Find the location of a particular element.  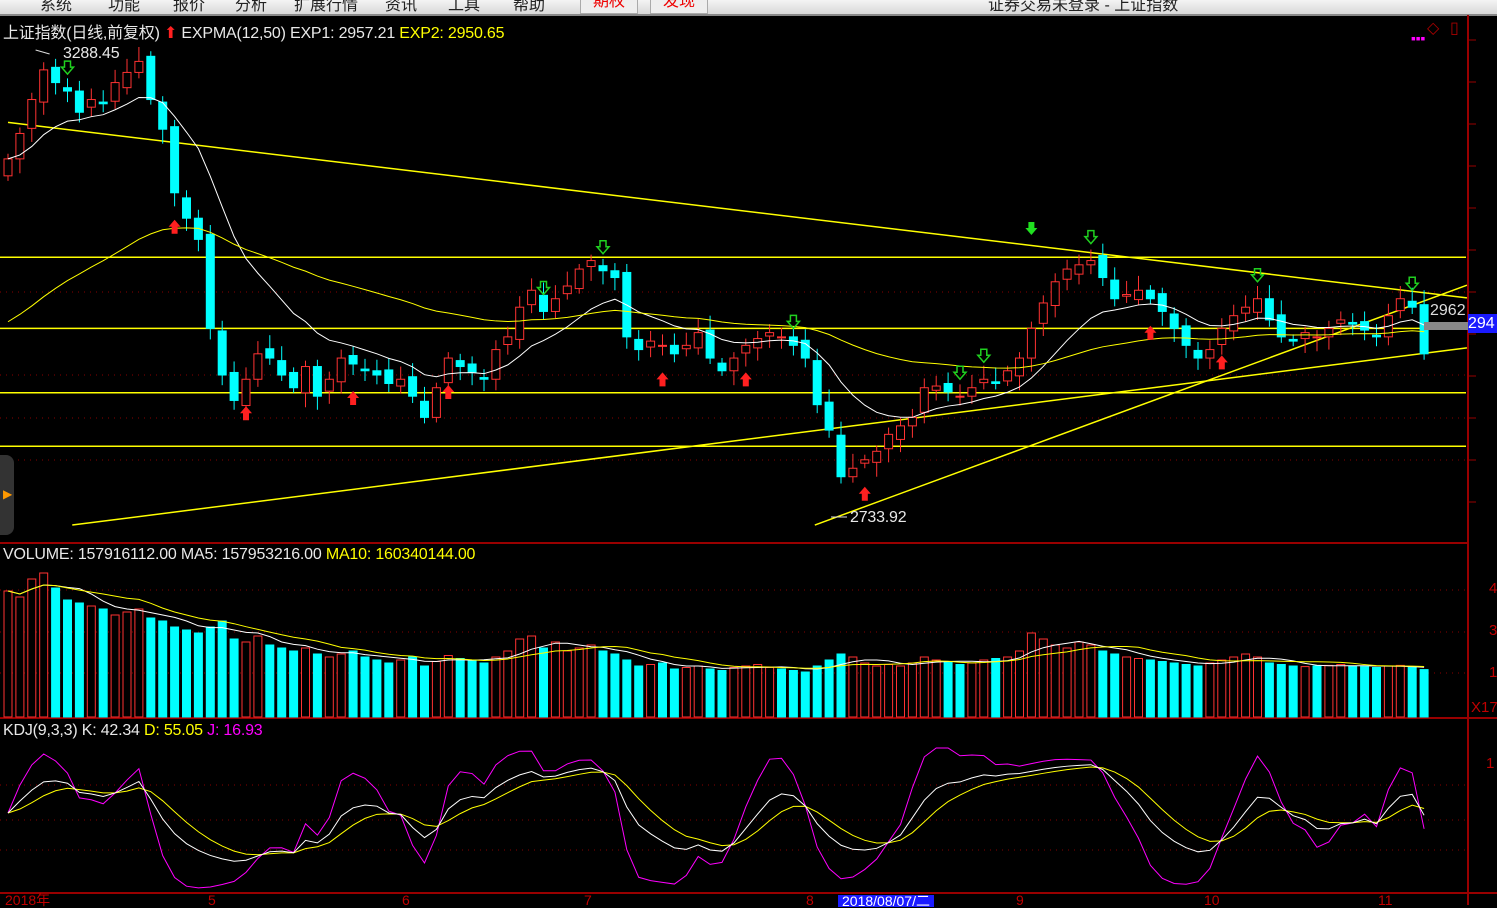

side-panel-toggle: ▶ is located at coordinates (7, 495).